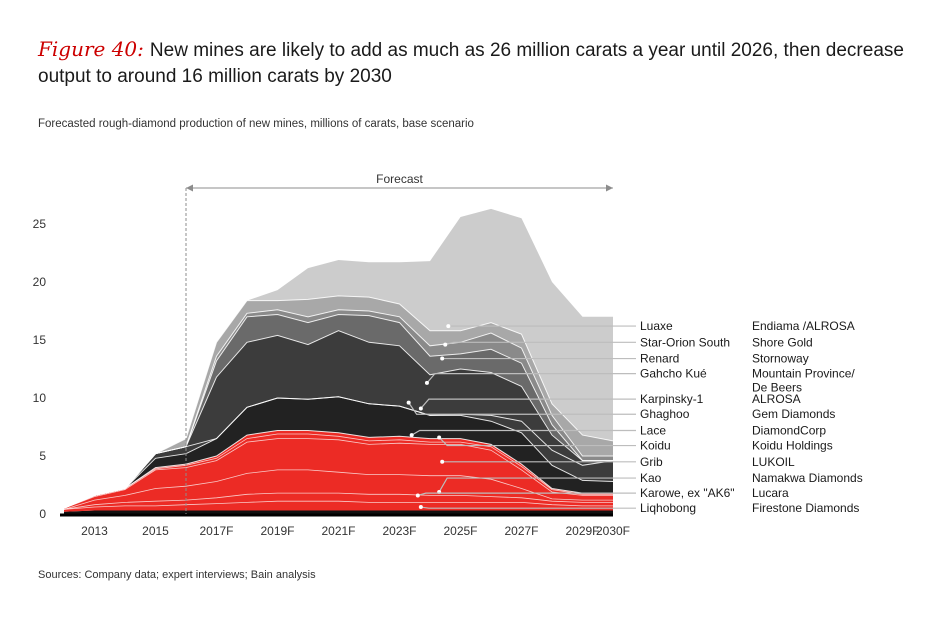  I want to click on mine-owner: Shore Gold, so click(782, 342).